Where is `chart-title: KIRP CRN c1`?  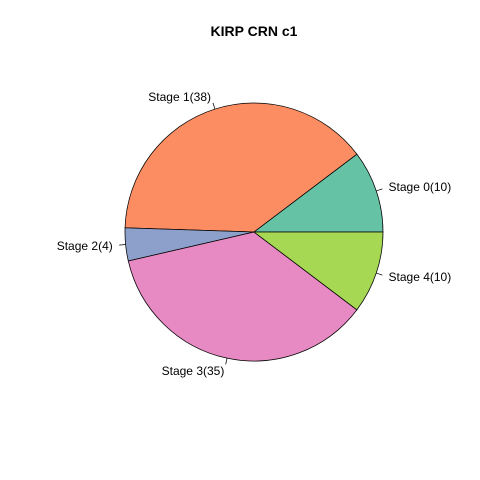
chart-title: KIRP CRN c1 is located at coordinates (254, 31).